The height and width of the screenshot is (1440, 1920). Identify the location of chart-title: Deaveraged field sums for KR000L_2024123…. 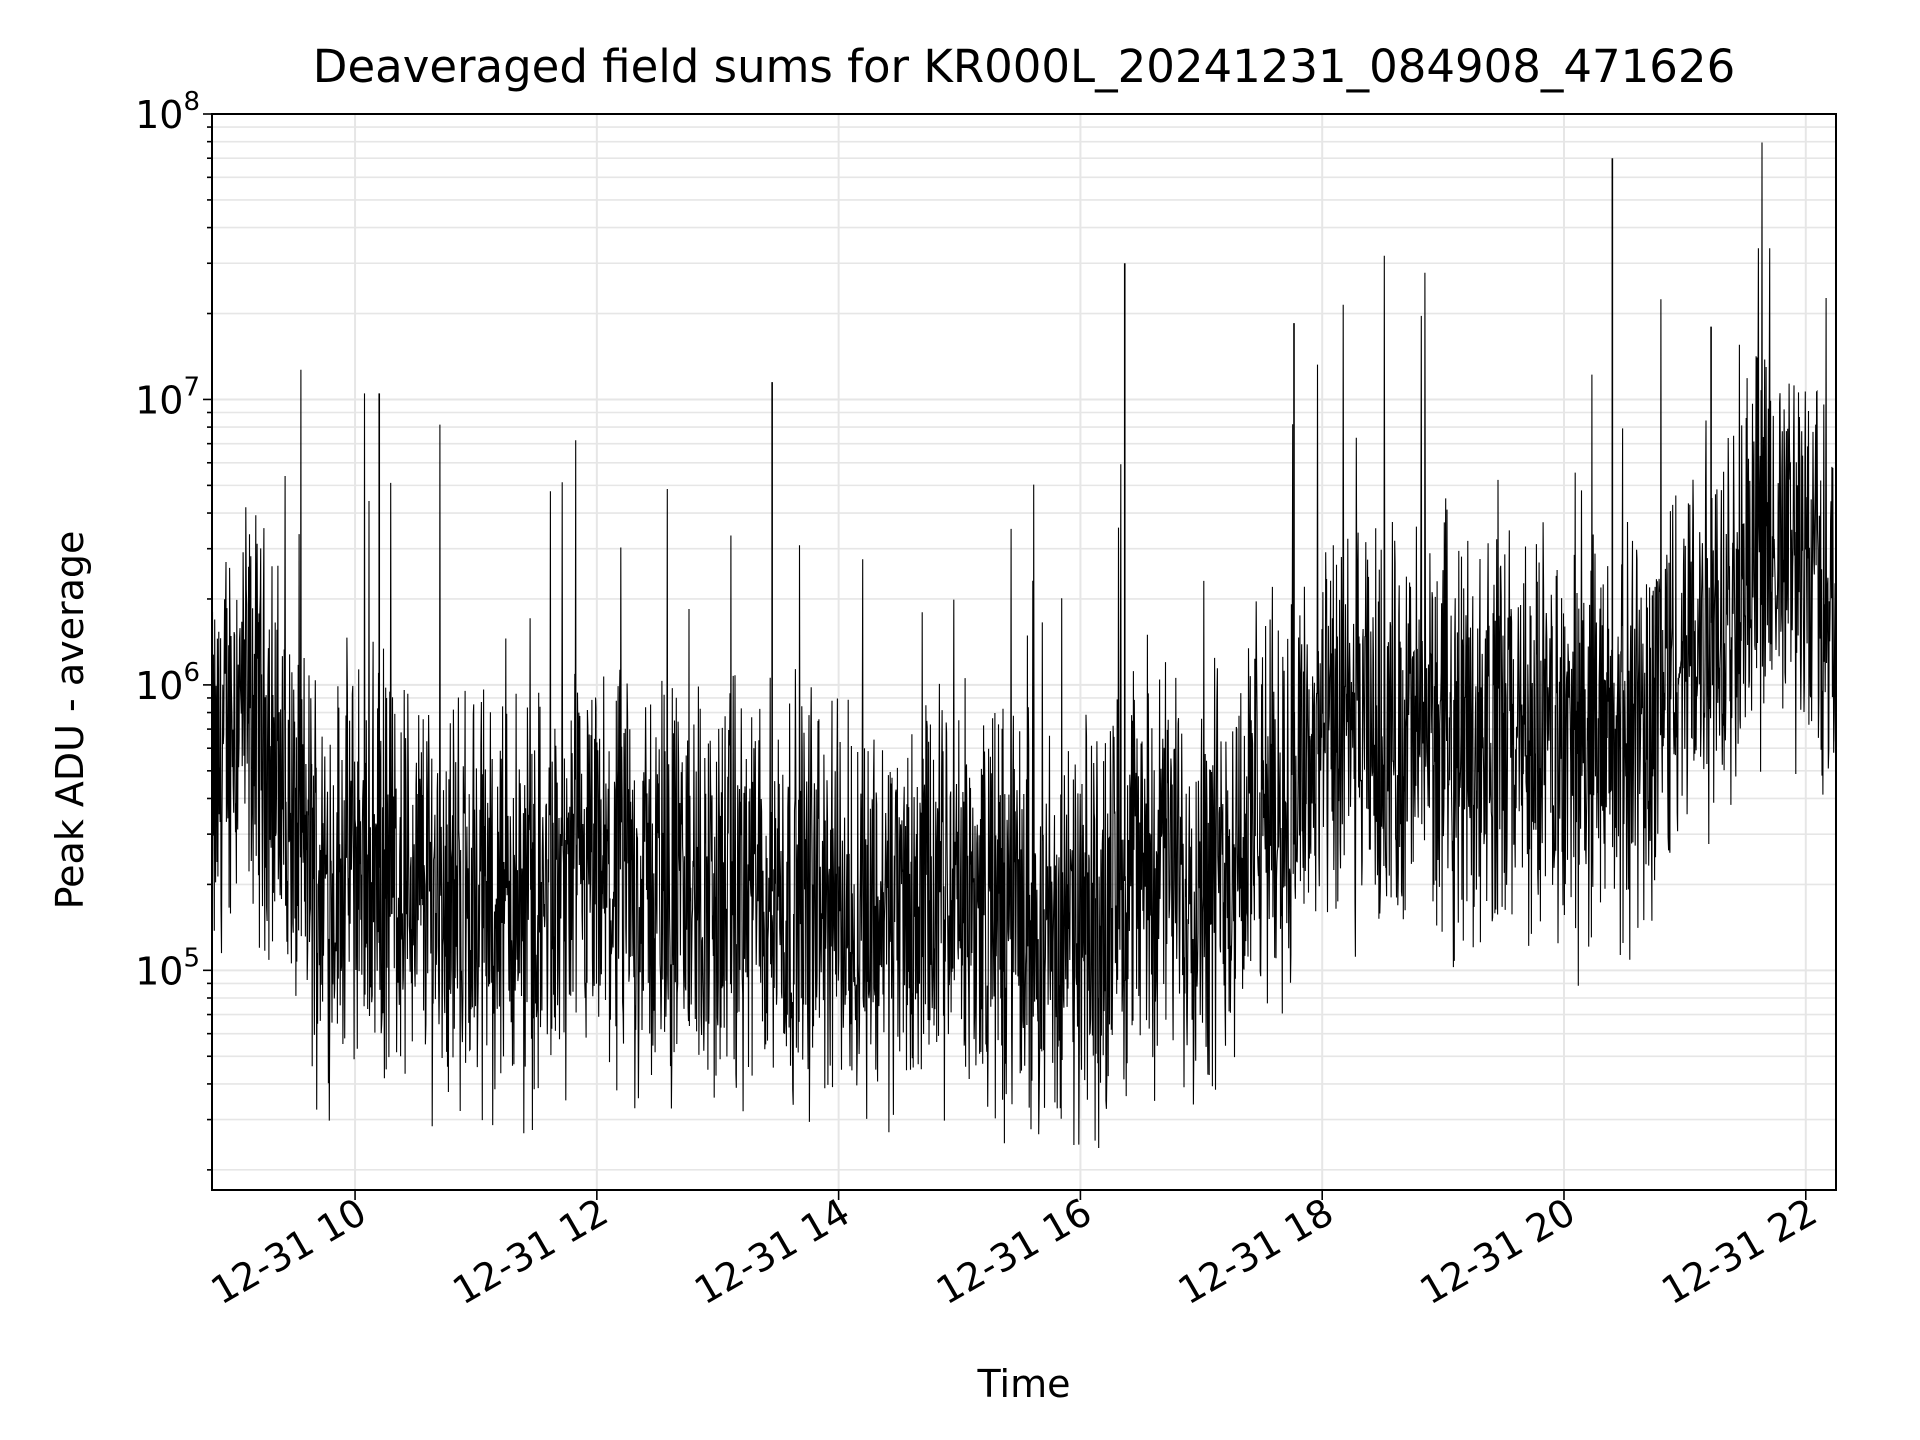
(1024, 66).